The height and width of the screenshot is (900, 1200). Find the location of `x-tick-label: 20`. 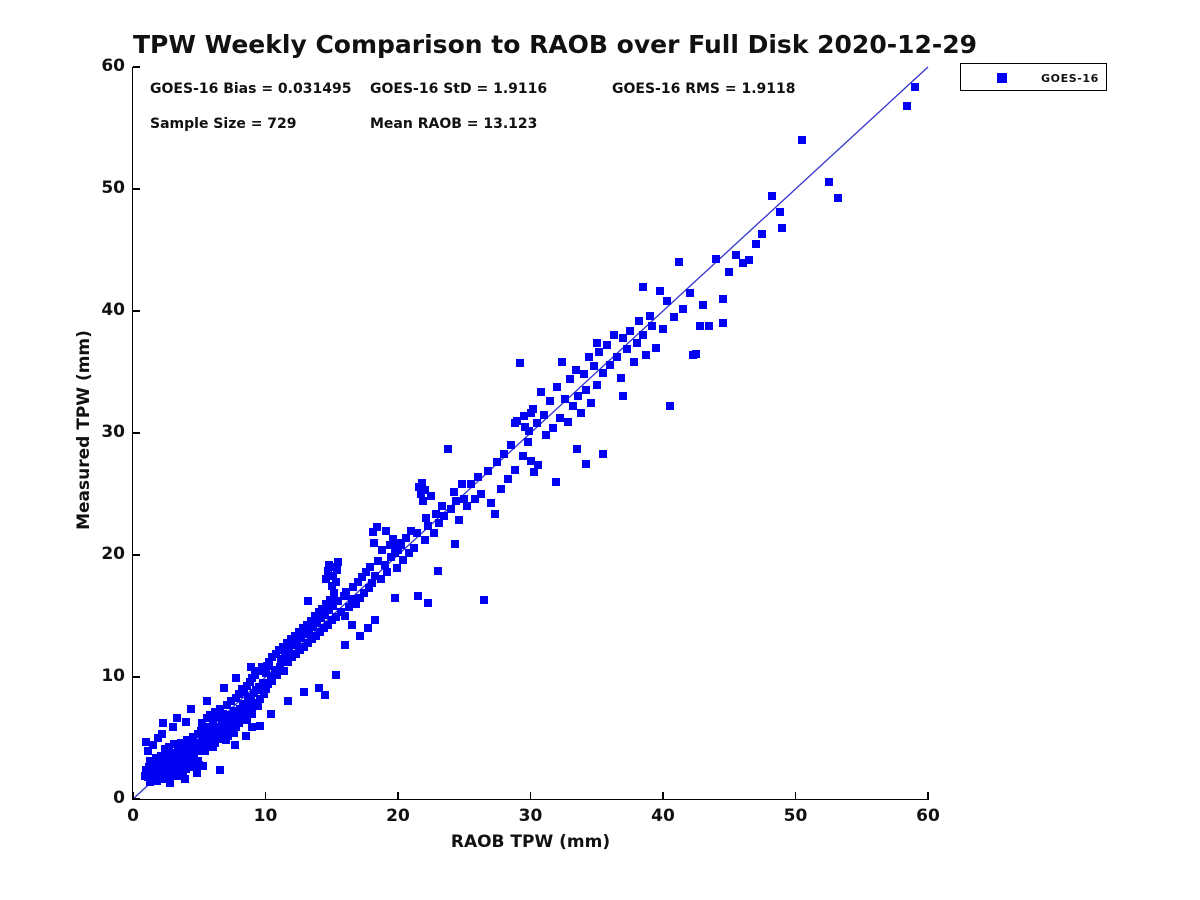

x-tick-label: 20 is located at coordinates (398, 816).